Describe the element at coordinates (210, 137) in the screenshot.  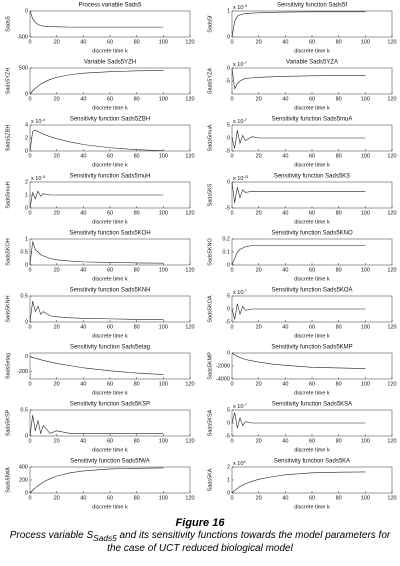
I see `y-axis-label: Sads5muA` at that location.